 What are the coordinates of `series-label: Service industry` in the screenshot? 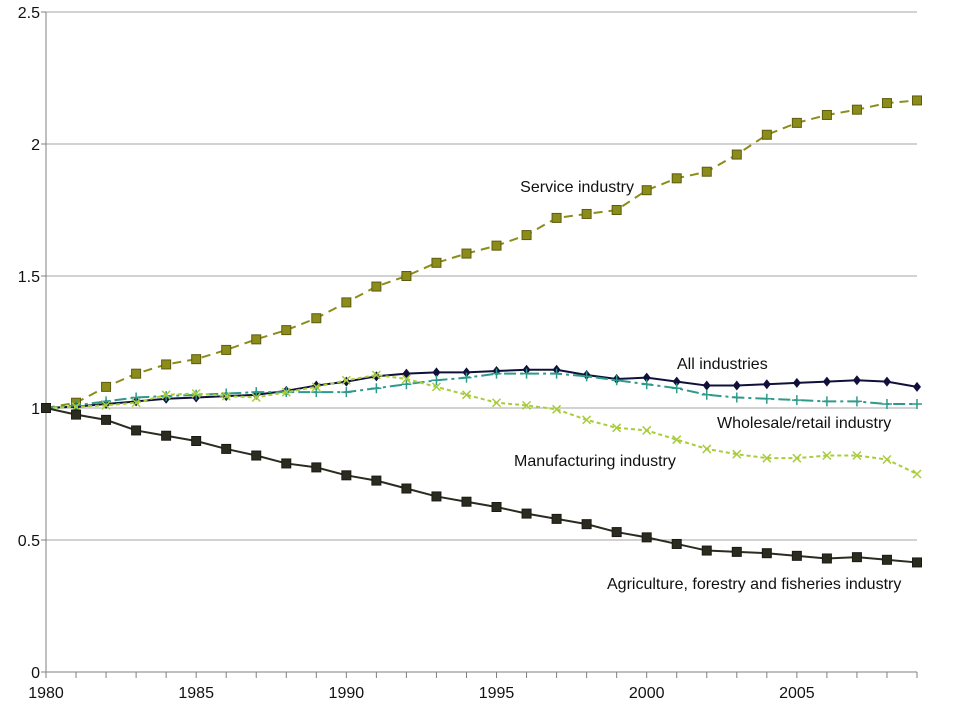 It's located at (577, 187).